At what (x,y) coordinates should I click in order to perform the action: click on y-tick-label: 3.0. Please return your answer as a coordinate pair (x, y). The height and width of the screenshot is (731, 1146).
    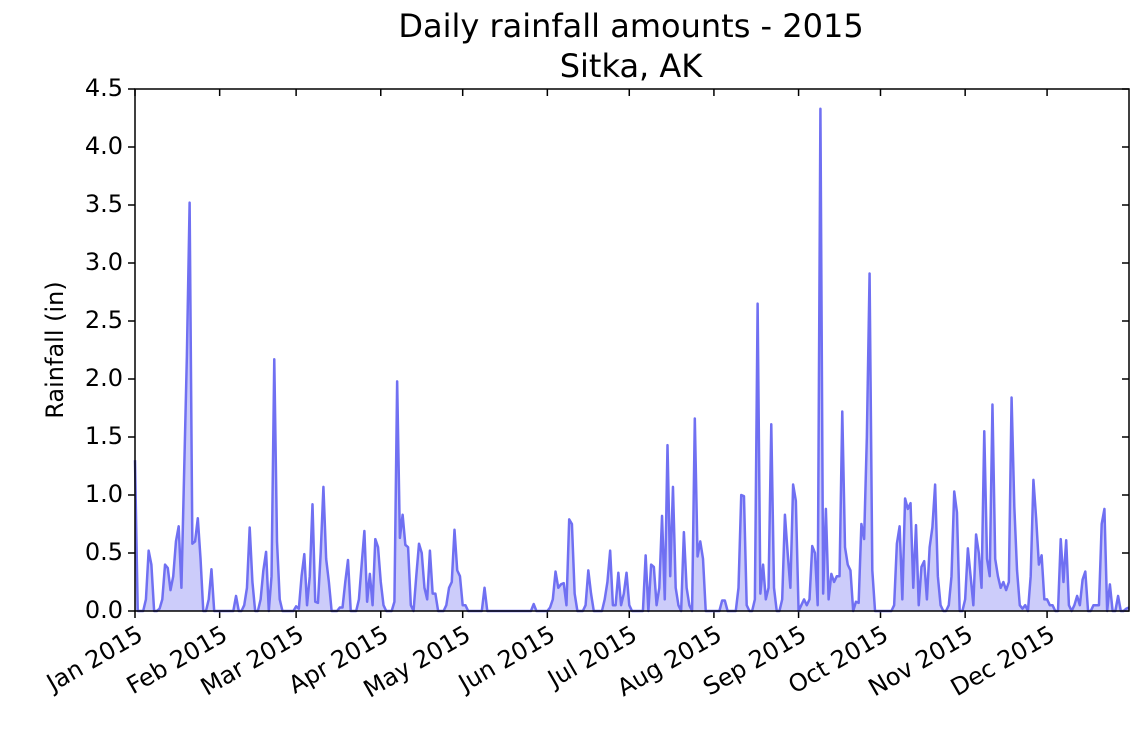
    Looking at the image, I should click on (104, 262).